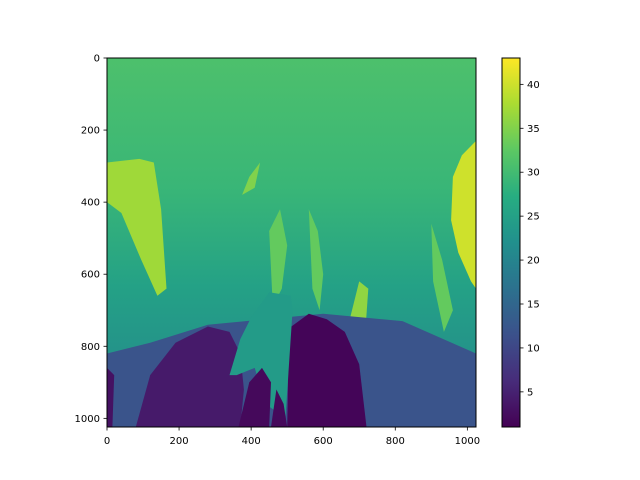 The width and height of the screenshot is (640, 480). I want to click on colorbar-ticks: 5 10 15 20 25 30 35 40, so click(530, 239).